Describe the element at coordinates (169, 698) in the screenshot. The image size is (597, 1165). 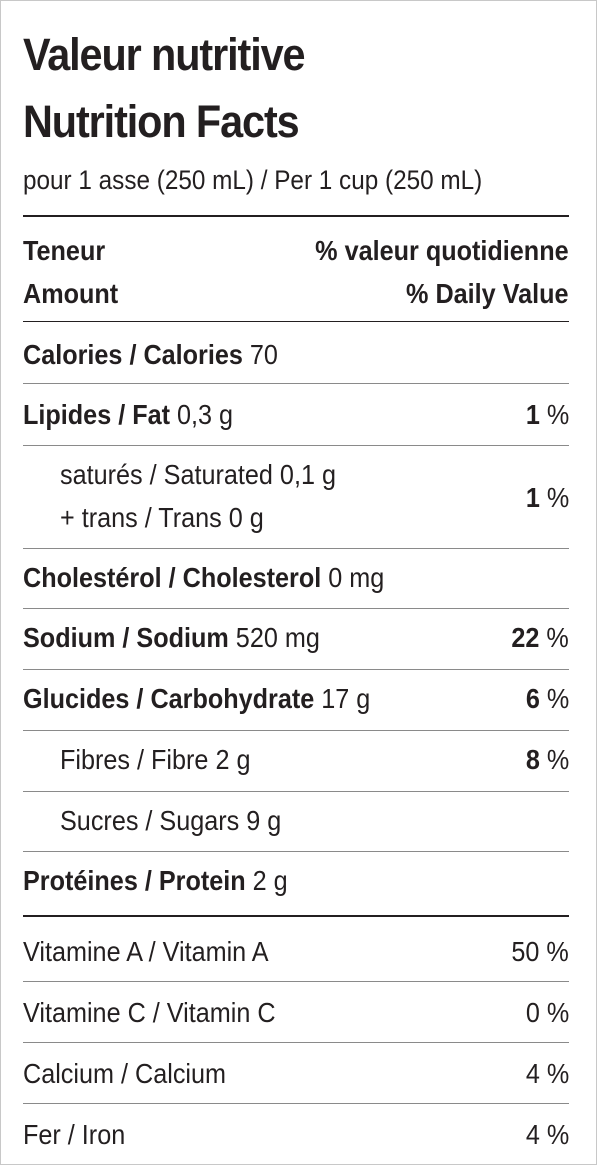
I see `carbohydrate-label: Glucides / Carbohydrate` at that location.